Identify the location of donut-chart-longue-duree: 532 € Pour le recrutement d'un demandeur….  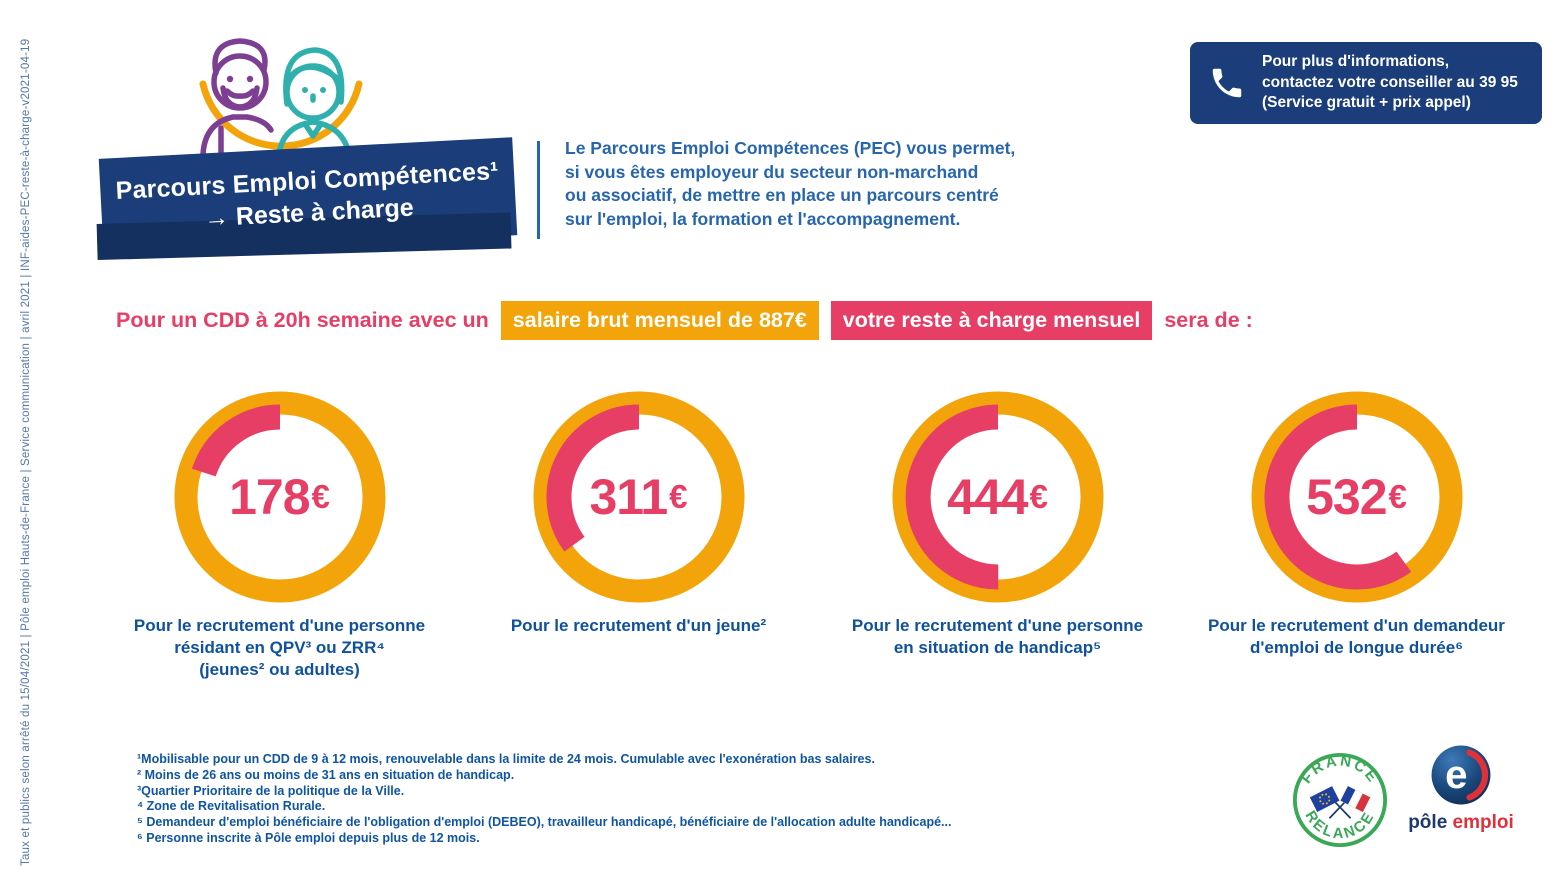
(1356, 536).